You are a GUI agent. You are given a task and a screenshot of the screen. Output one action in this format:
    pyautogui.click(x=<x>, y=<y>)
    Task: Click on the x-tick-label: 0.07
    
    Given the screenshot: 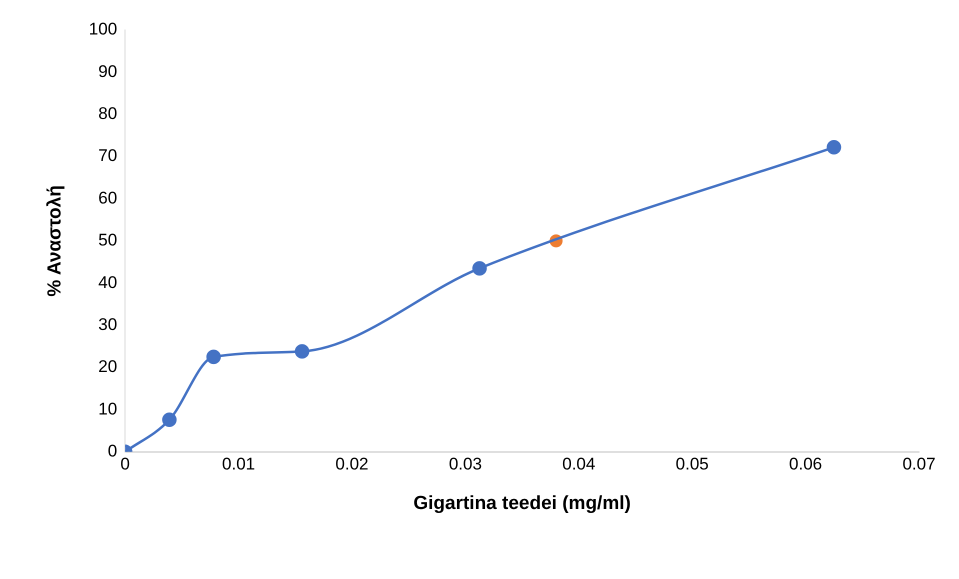 What is the action you would take?
    pyautogui.click(x=919, y=464)
    